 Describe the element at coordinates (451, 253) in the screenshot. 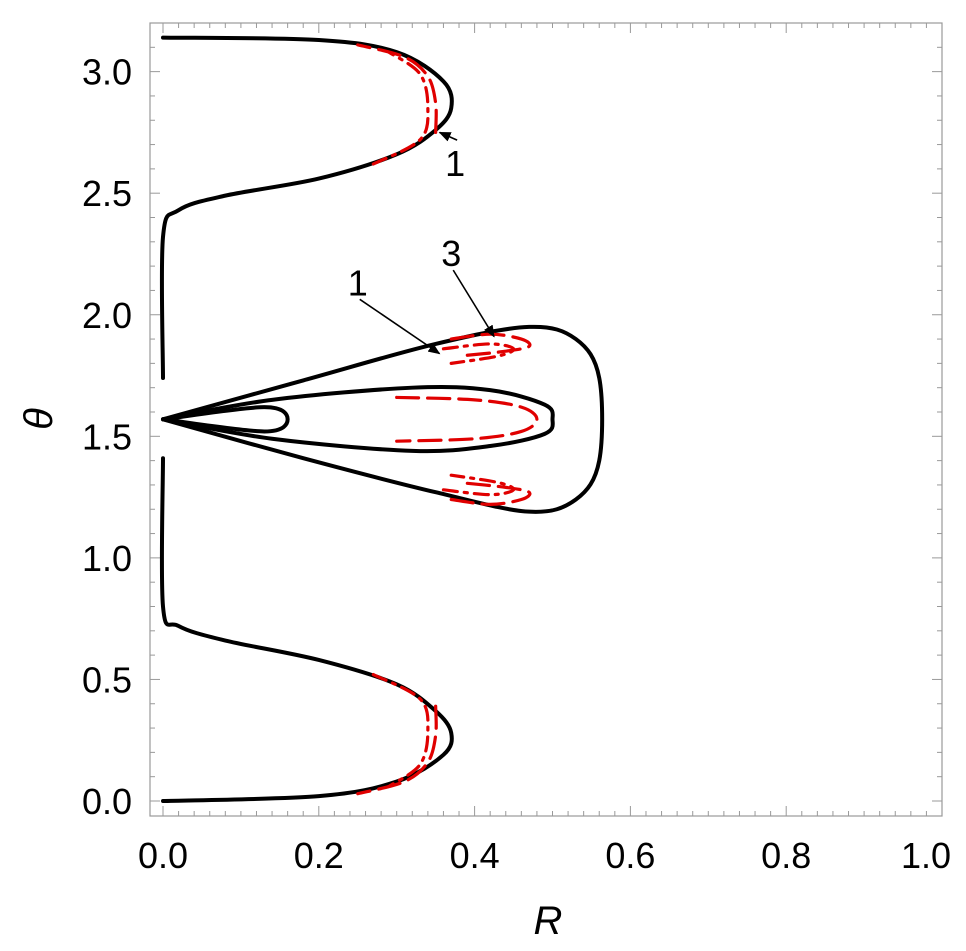

I see `annotation-label: 3` at that location.